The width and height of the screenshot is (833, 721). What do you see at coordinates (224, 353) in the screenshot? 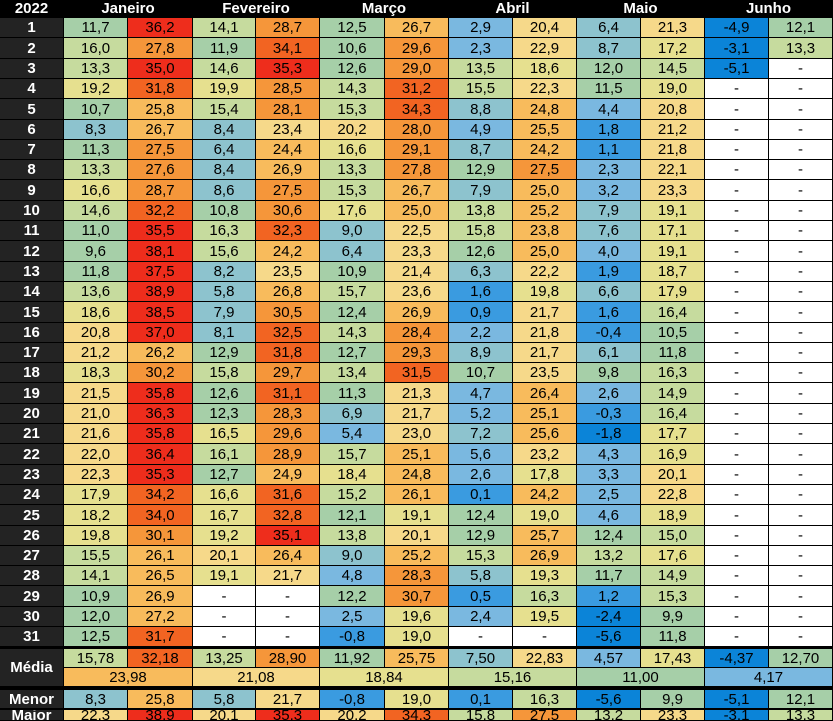
I see `data-cell: 12,9` at bounding box center [224, 353].